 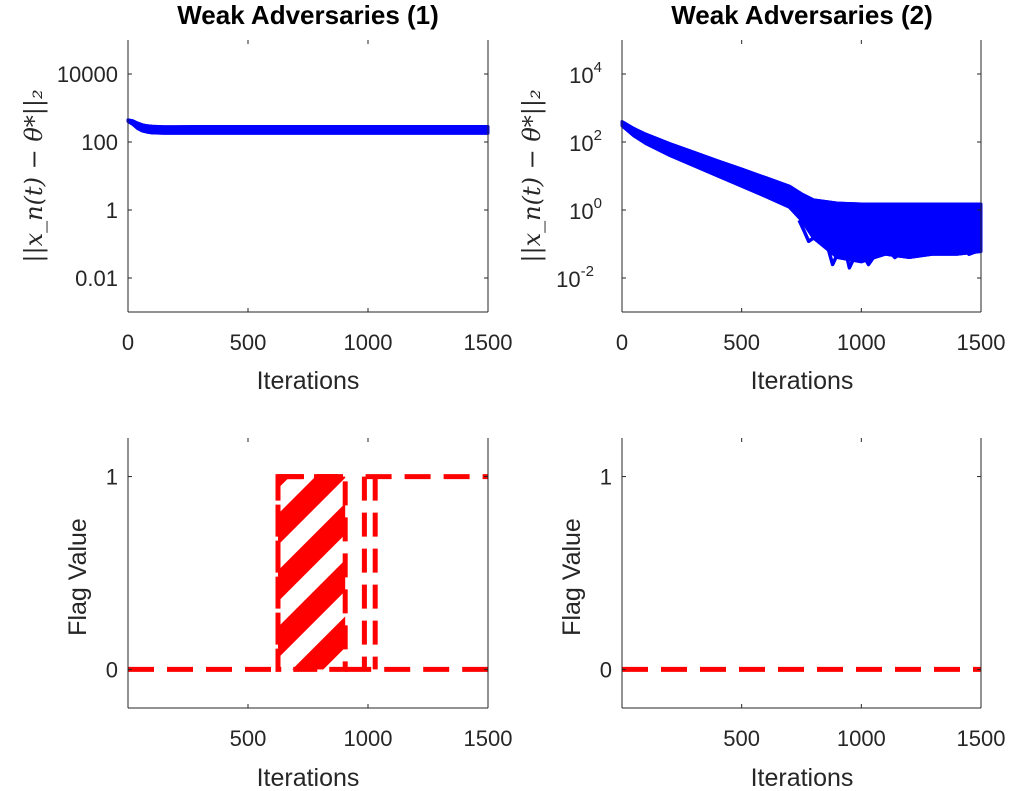 What do you see at coordinates (308, 15) in the screenshot?
I see `panel-1-title: Weak Adversaries (1)` at bounding box center [308, 15].